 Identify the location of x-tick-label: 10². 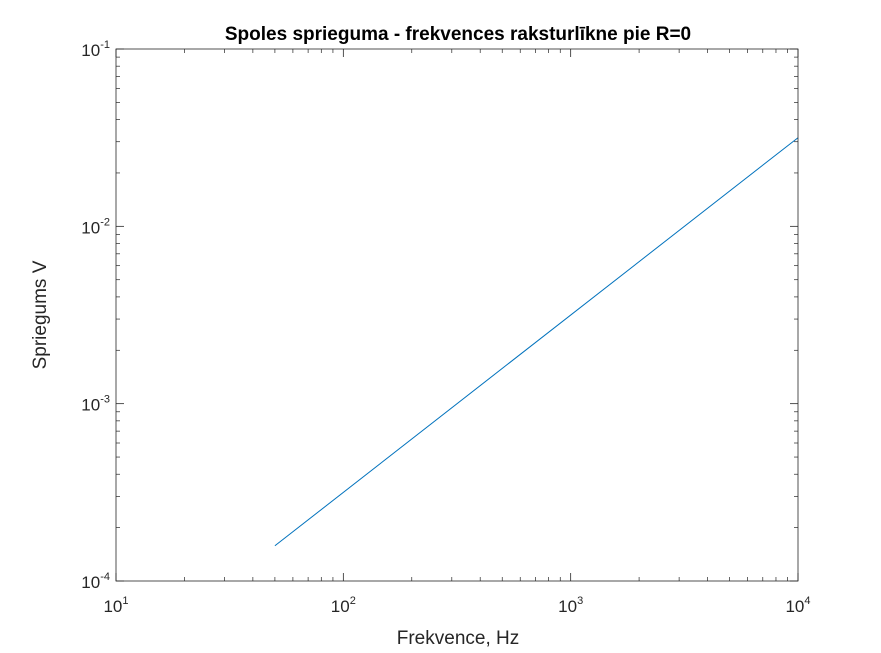
(343, 605).